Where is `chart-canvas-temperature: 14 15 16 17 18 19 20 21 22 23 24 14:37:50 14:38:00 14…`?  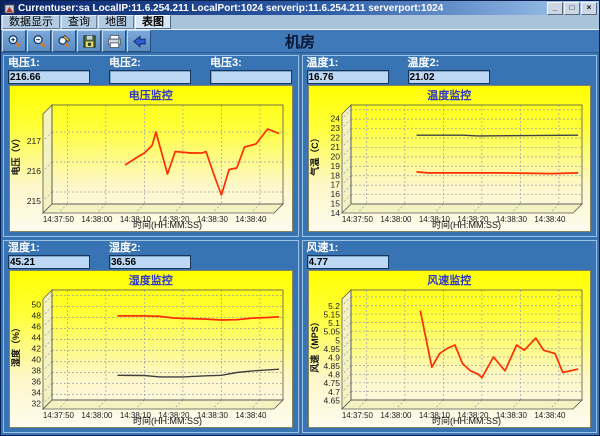
chart-canvas-temperature: 14 15 16 17 18 19 20 21 22 23 24 14:37:50 14:38:00 14… is located at coordinates (450, 165).